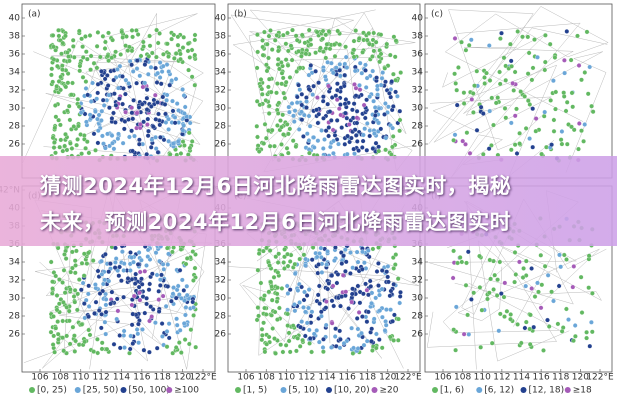 Image resolution: width=617 pixels, height=400 pixels. What do you see at coordinates (418, 145) in the screenshot?
I see `y-tick-label: 26` at bounding box center [418, 145].